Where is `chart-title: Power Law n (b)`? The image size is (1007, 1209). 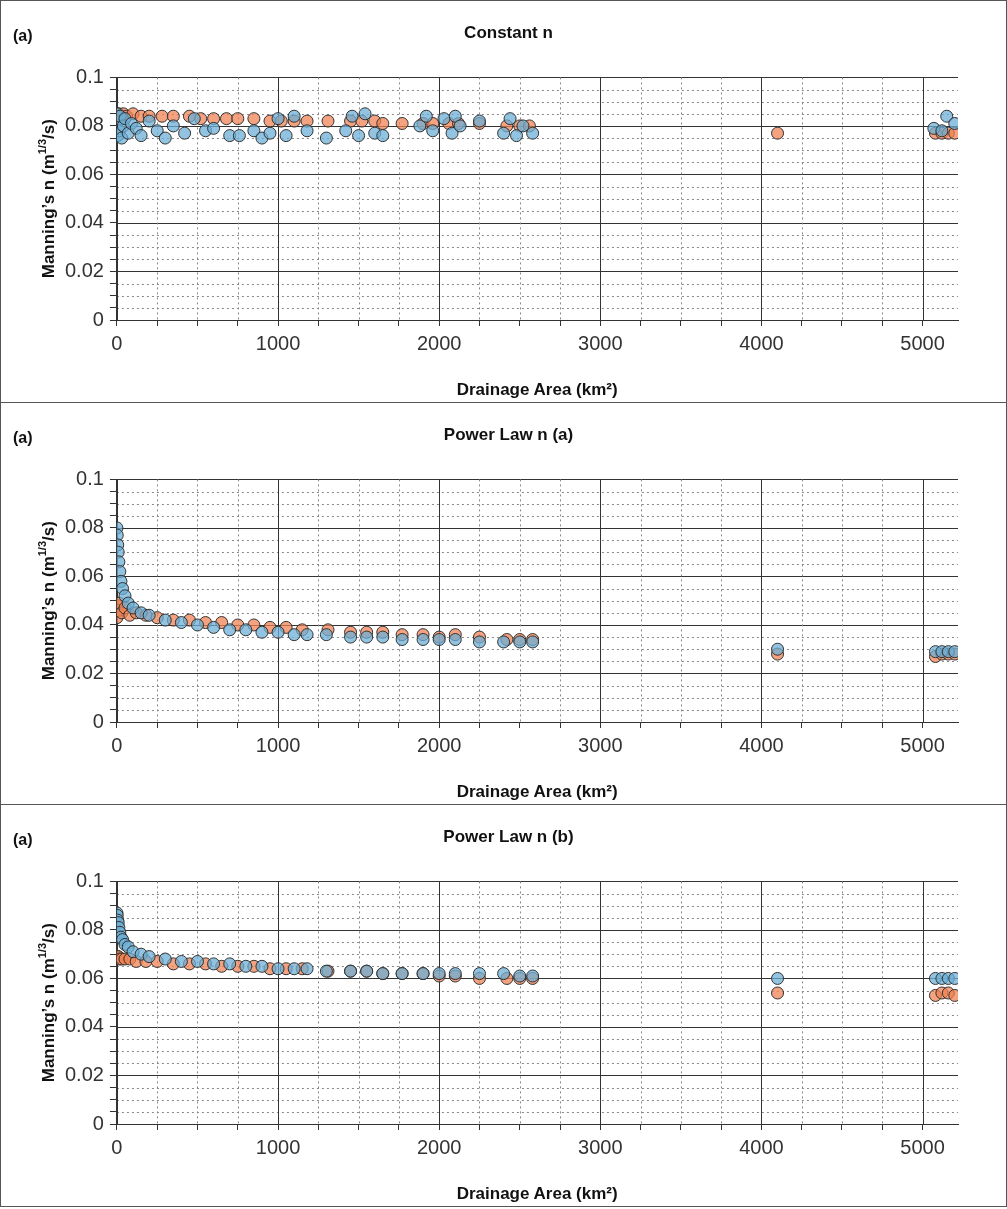 chart-title: Power Law n (b) is located at coordinates (508, 836).